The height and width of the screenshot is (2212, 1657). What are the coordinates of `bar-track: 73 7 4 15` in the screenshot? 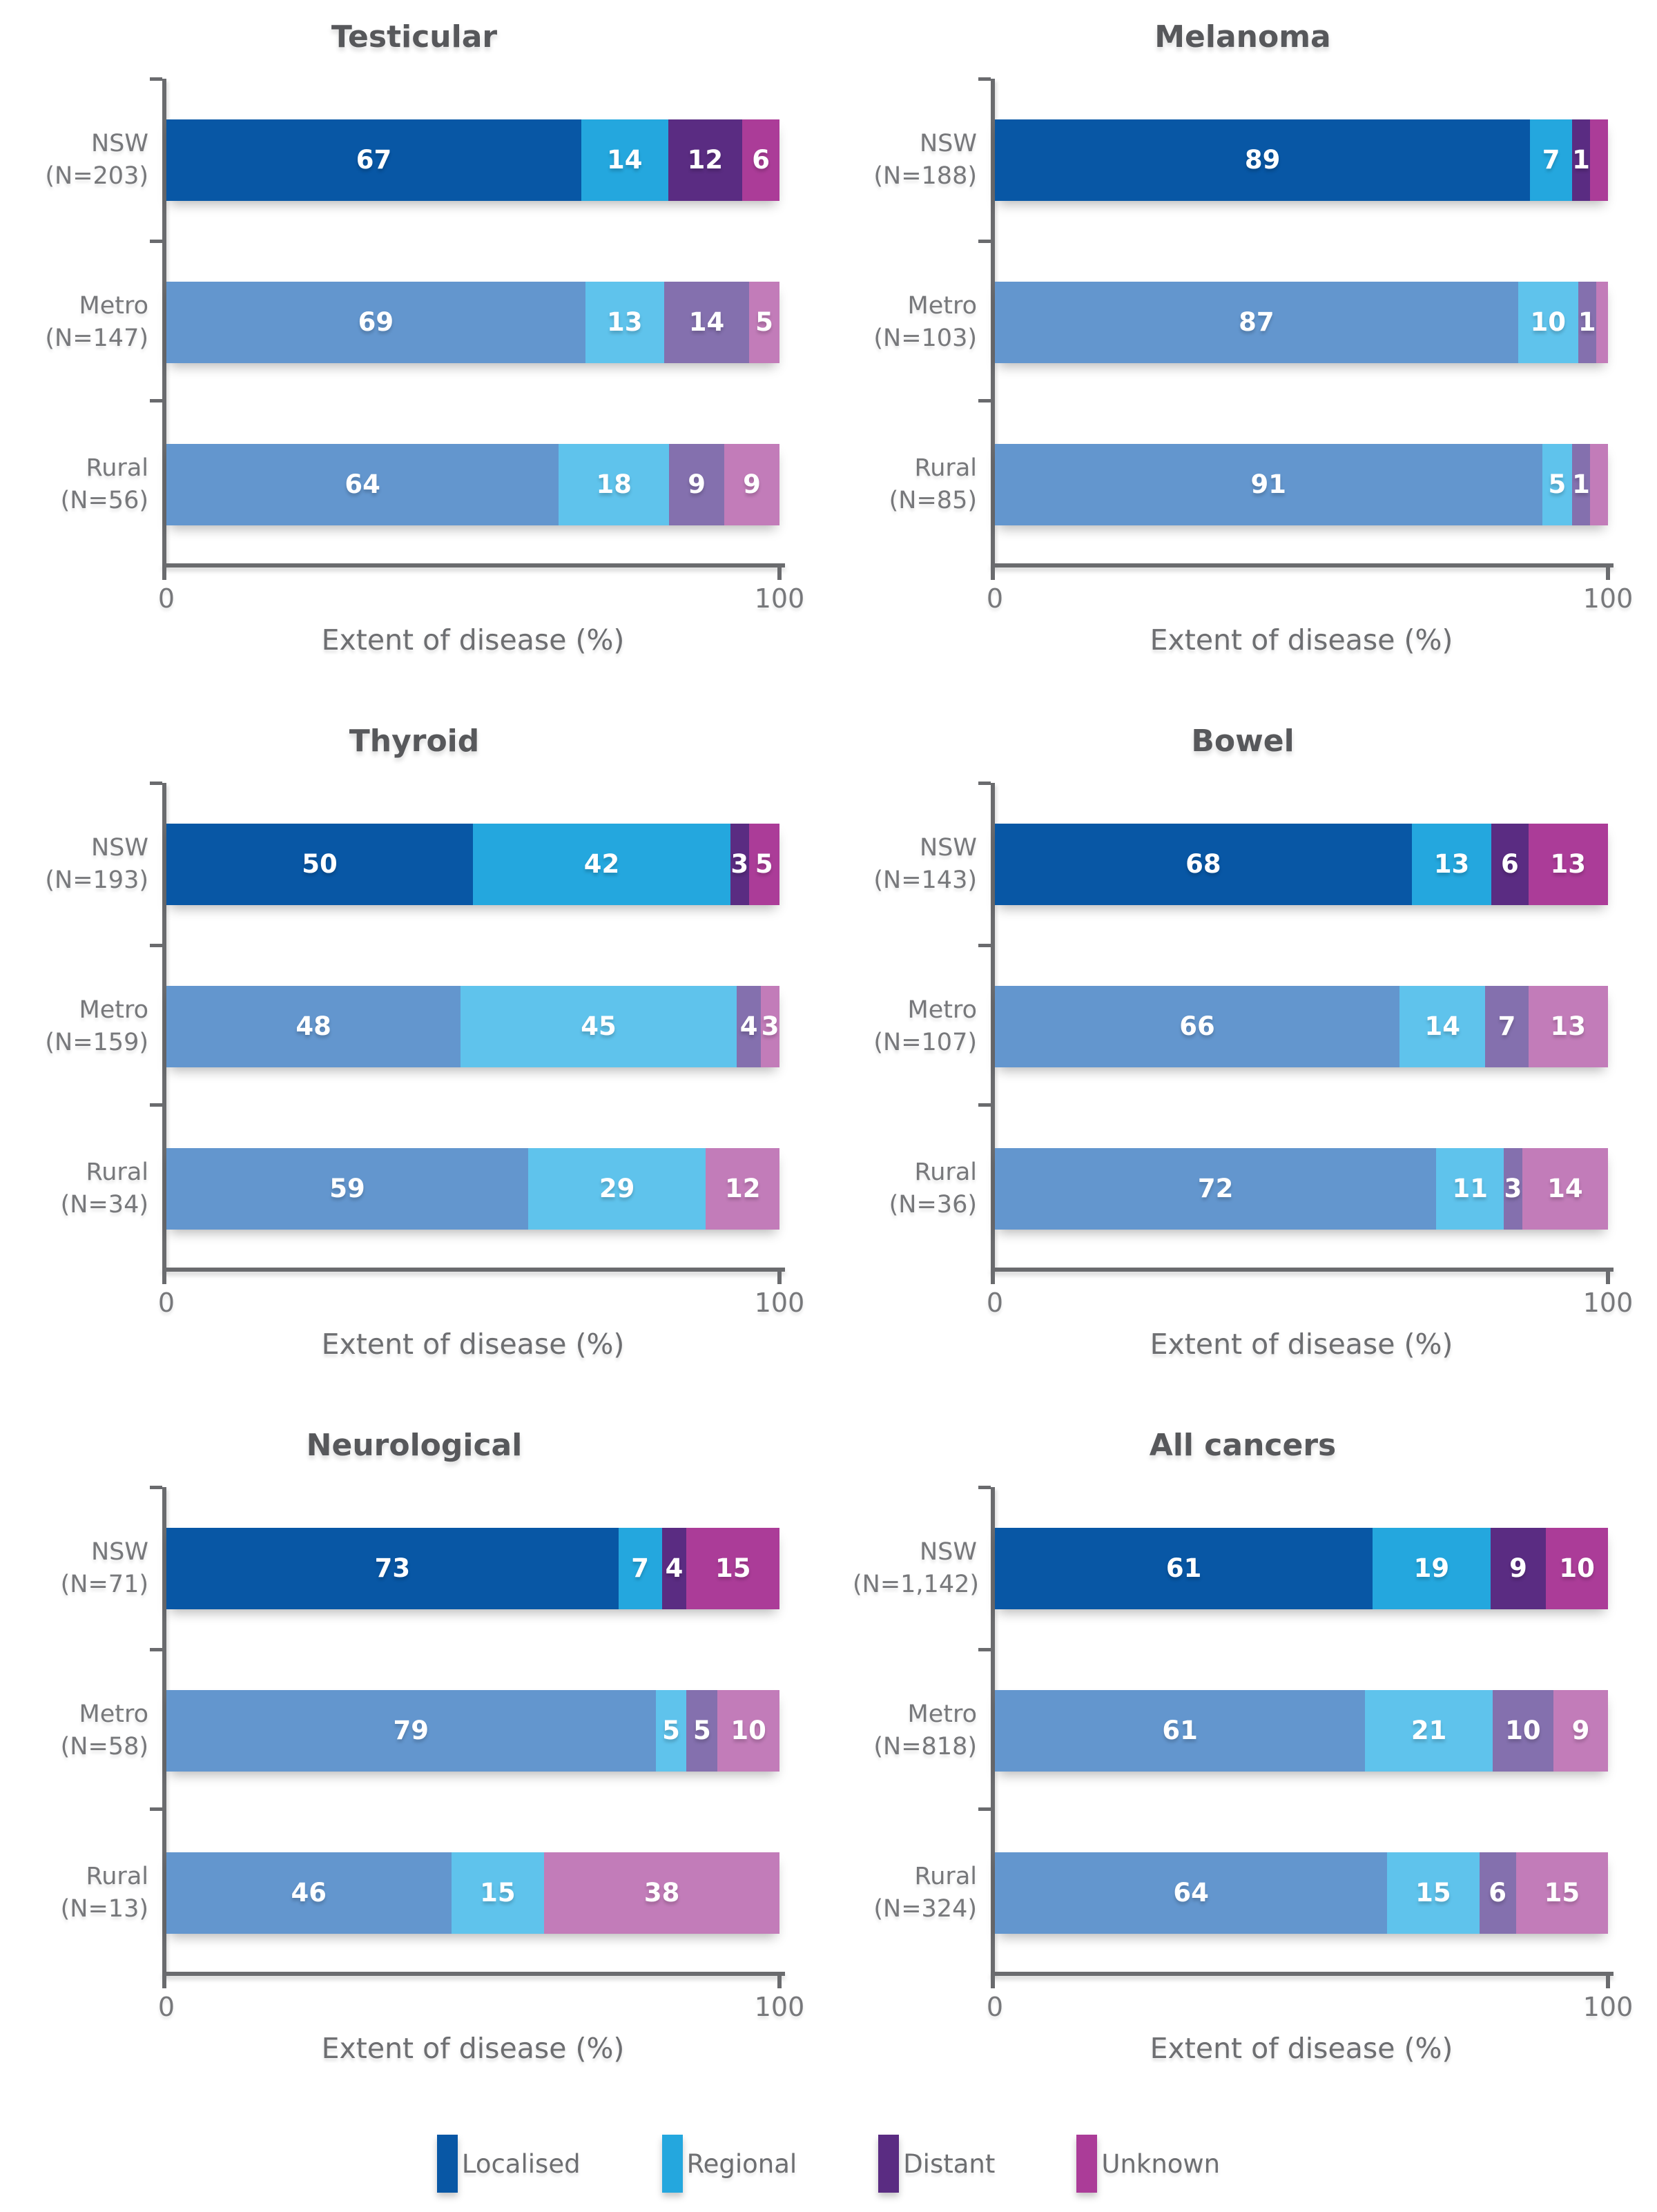 It's located at (472, 1568).